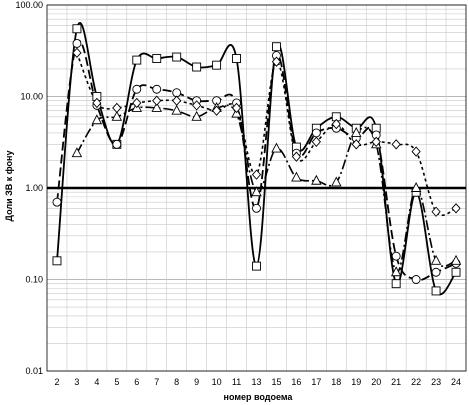 The image size is (469, 405). Describe the element at coordinates (9, 186) in the screenshot. I see `y-axis-title: Доли ЗВ к фону` at that location.